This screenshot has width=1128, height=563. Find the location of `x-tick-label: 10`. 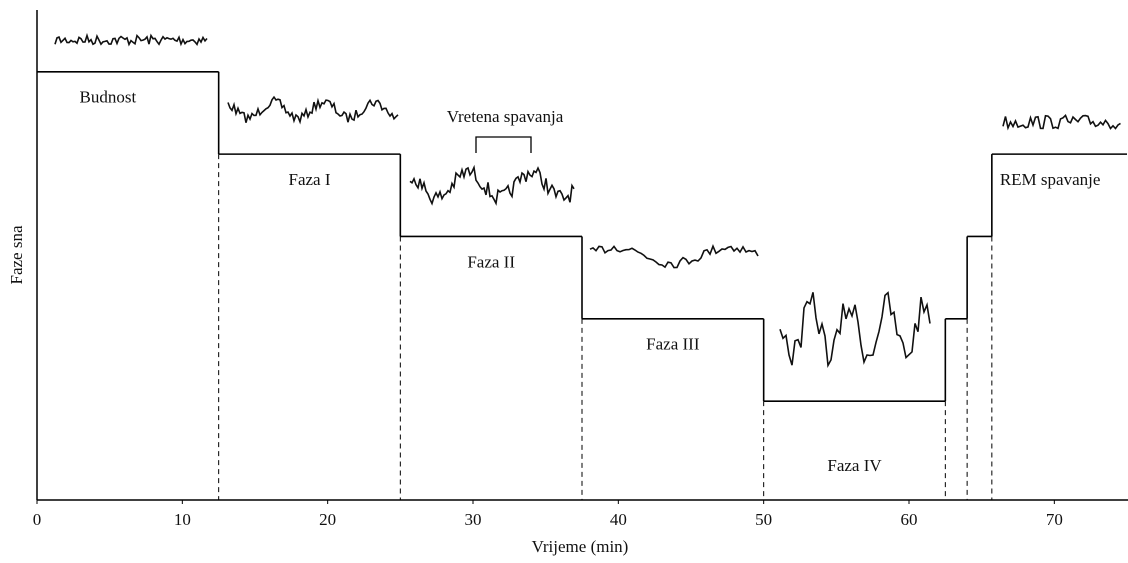

x-tick-label: 10 is located at coordinates (182, 519).